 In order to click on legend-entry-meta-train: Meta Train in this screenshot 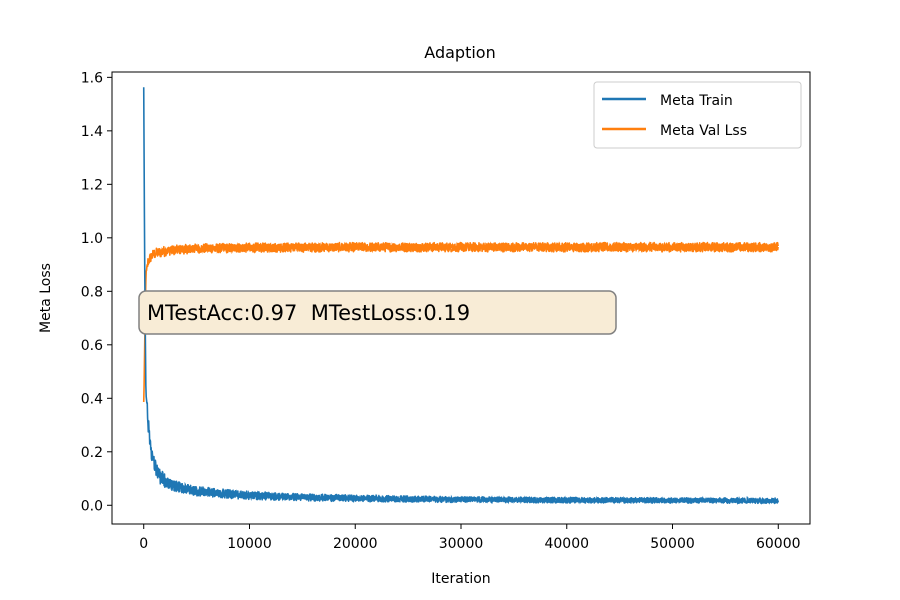, I will do `click(696, 101)`.